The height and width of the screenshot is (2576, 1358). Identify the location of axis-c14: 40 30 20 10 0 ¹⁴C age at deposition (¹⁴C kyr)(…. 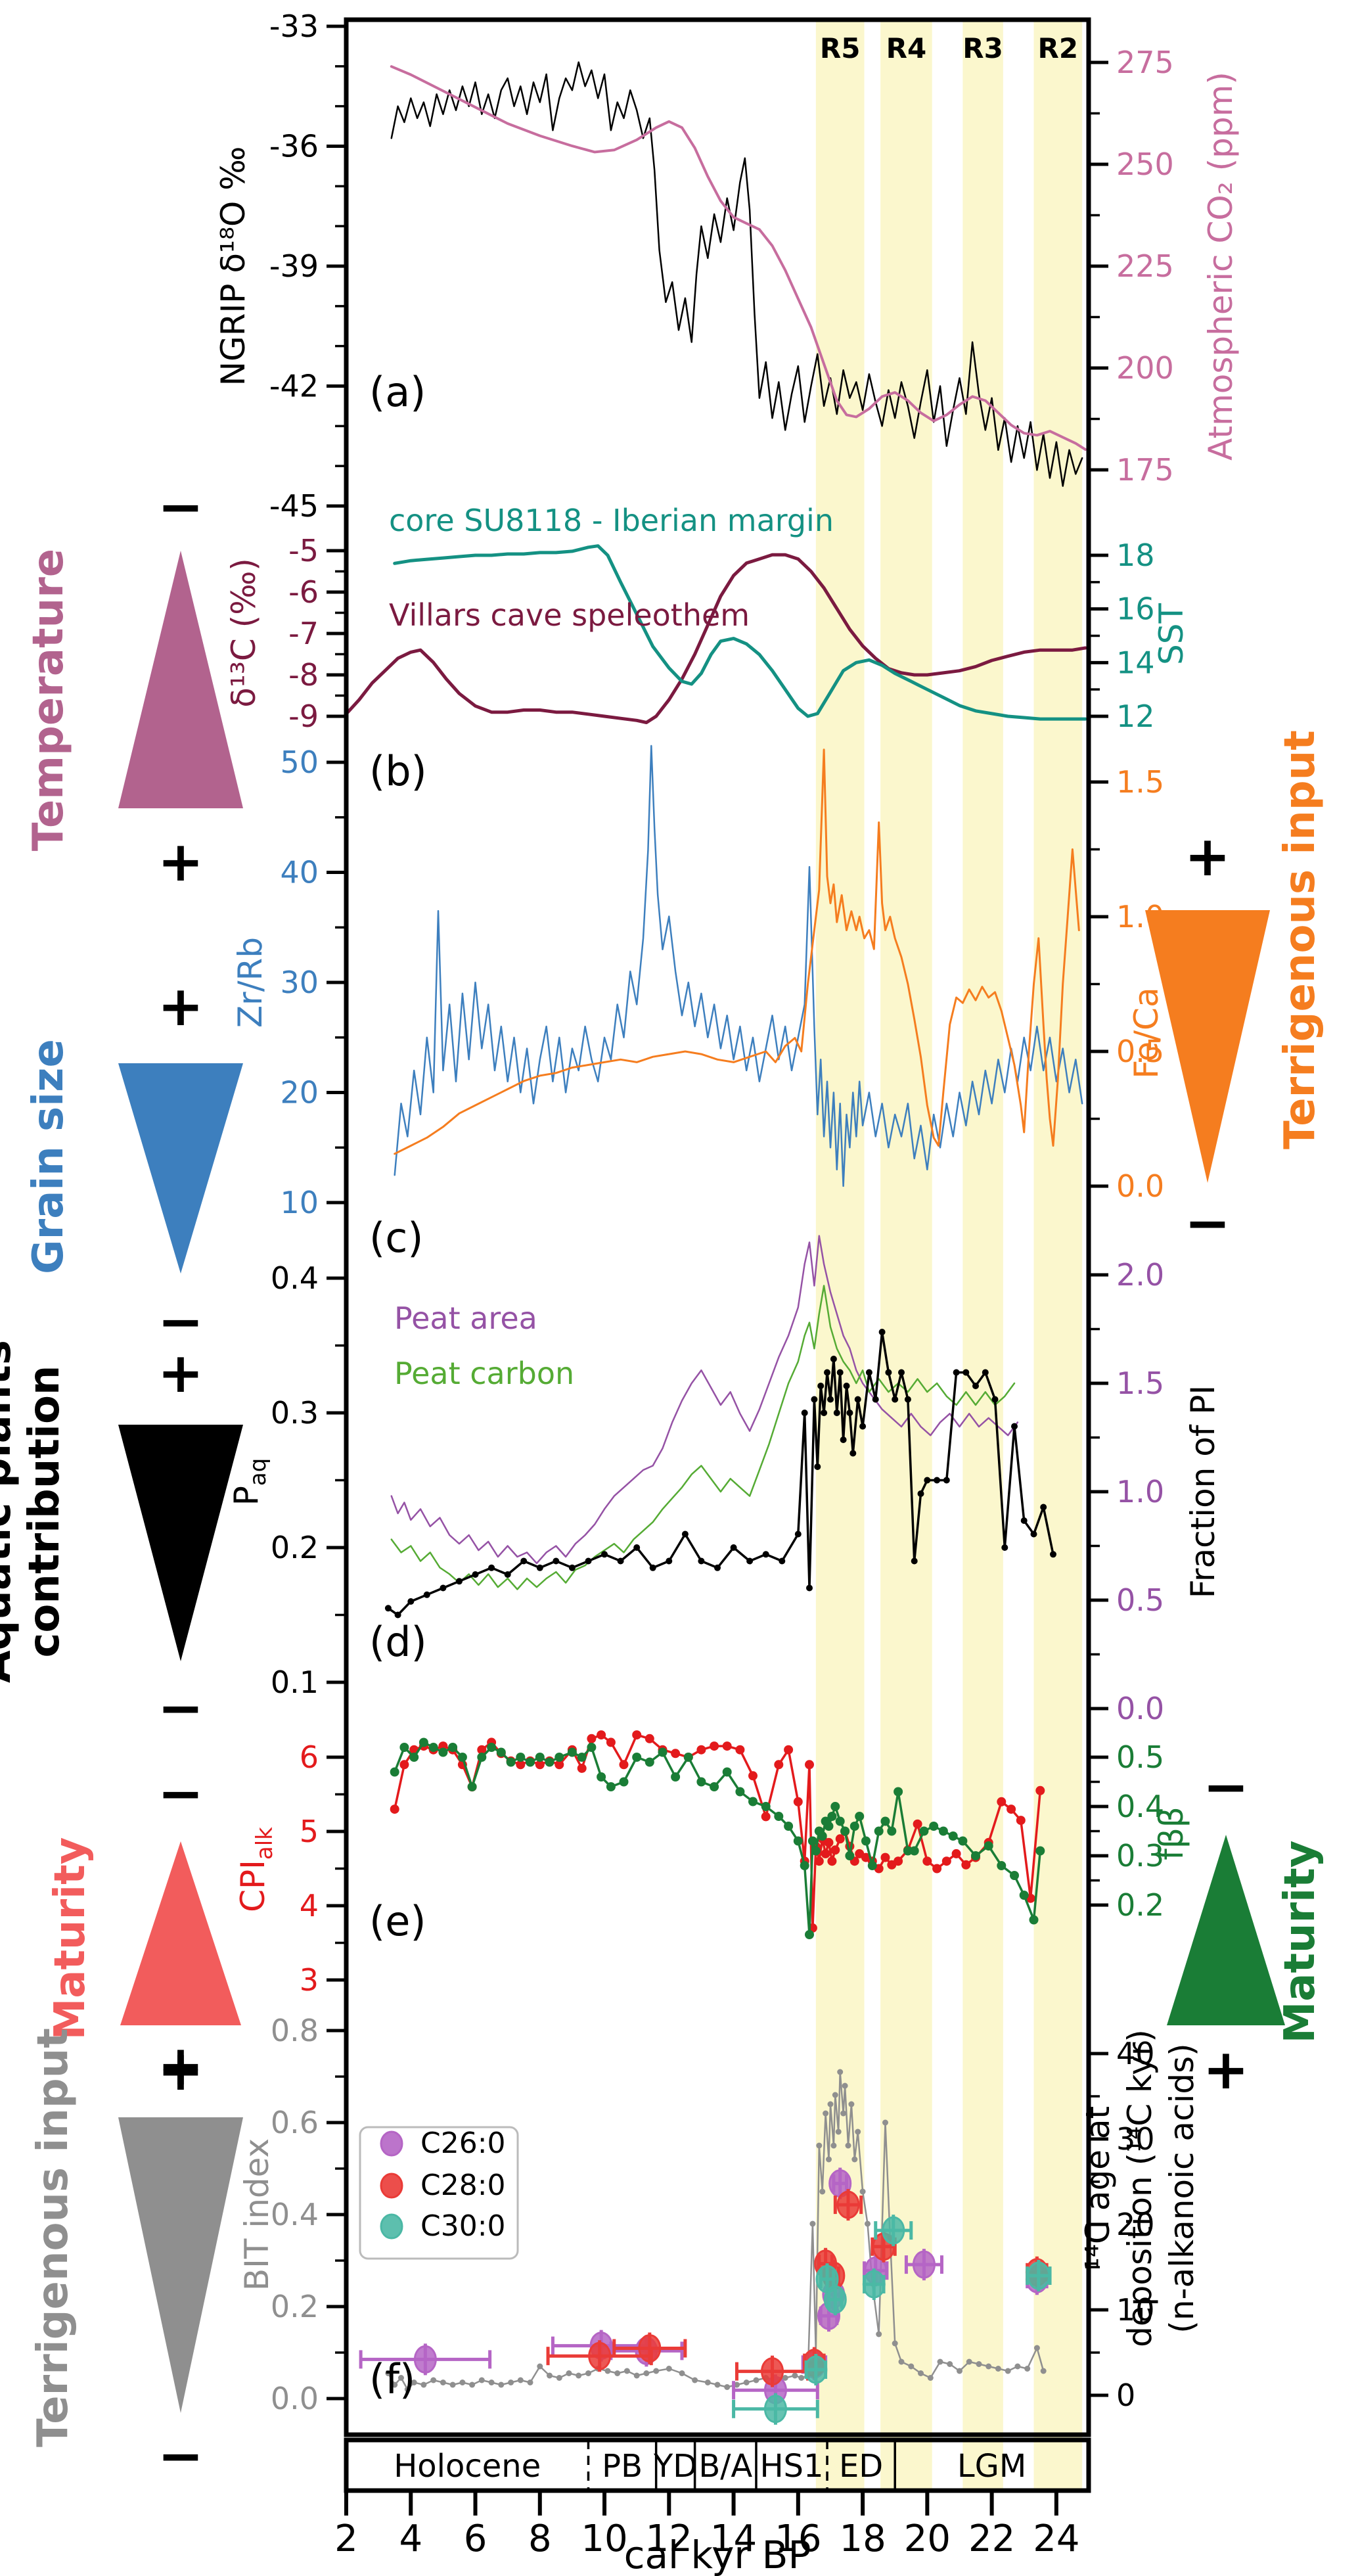
(1140, 2221).